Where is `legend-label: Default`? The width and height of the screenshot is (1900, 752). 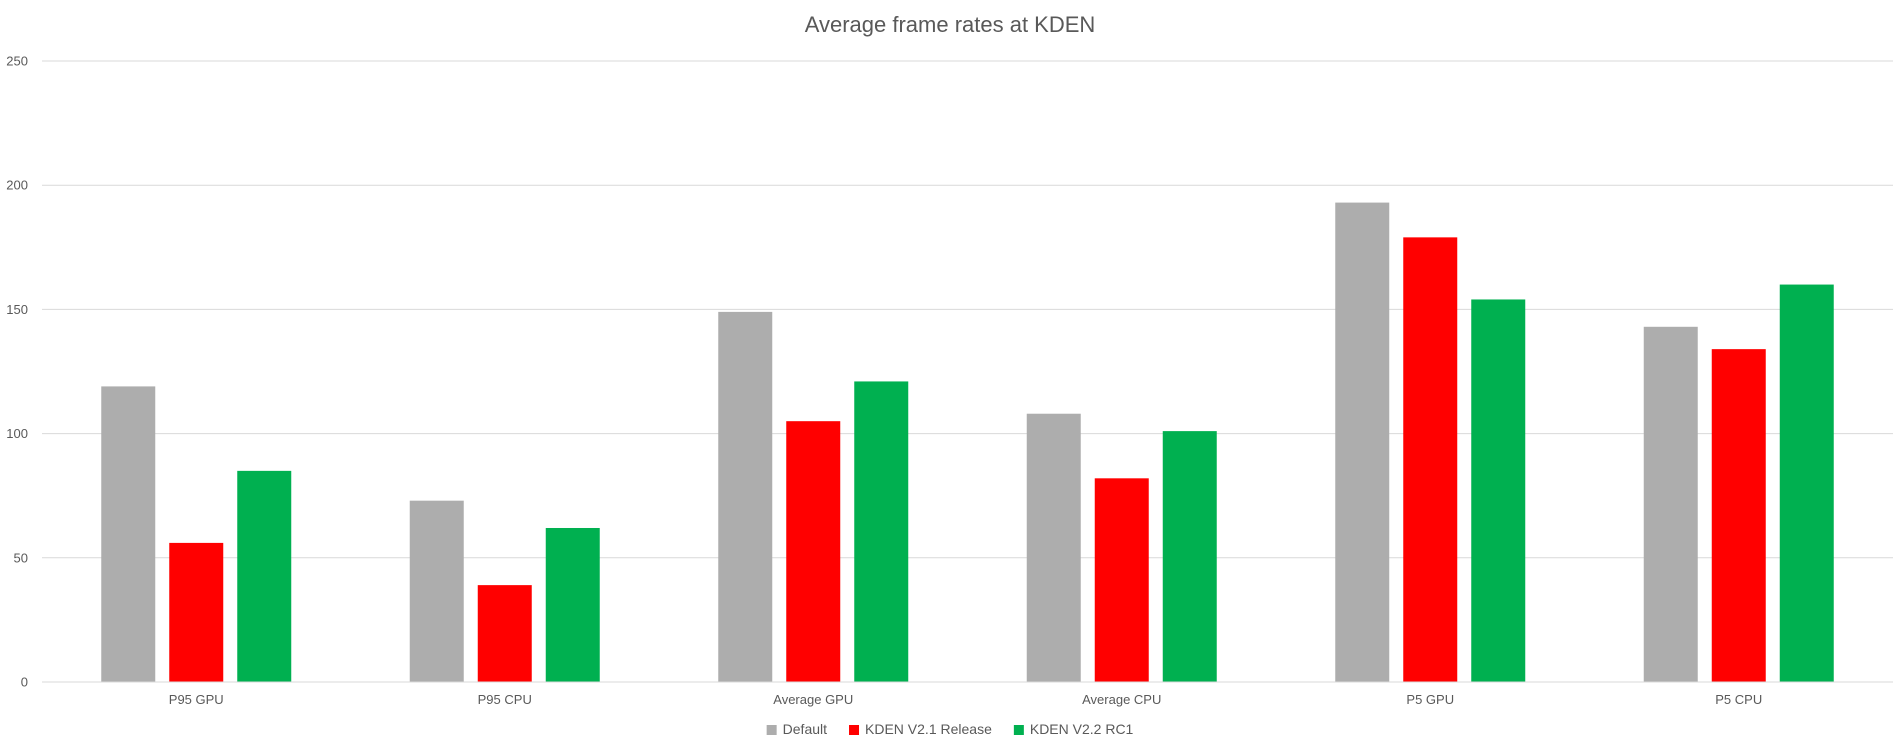
legend-label: Default is located at coordinates (805, 729).